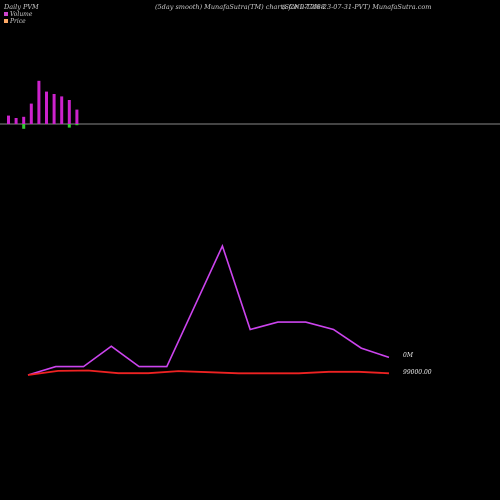 This screenshot has width=500, height=500. I want to click on legend-label-volume: Volume, so click(21, 14).